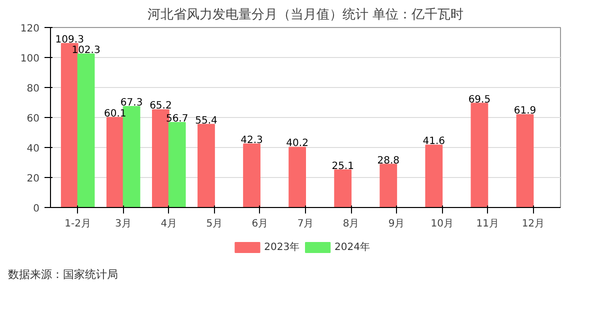 The height and width of the screenshot is (330, 590). Describe the element at coordinates (33, 149) in the screenshot. I see `y-tick-label: 40` at that location.